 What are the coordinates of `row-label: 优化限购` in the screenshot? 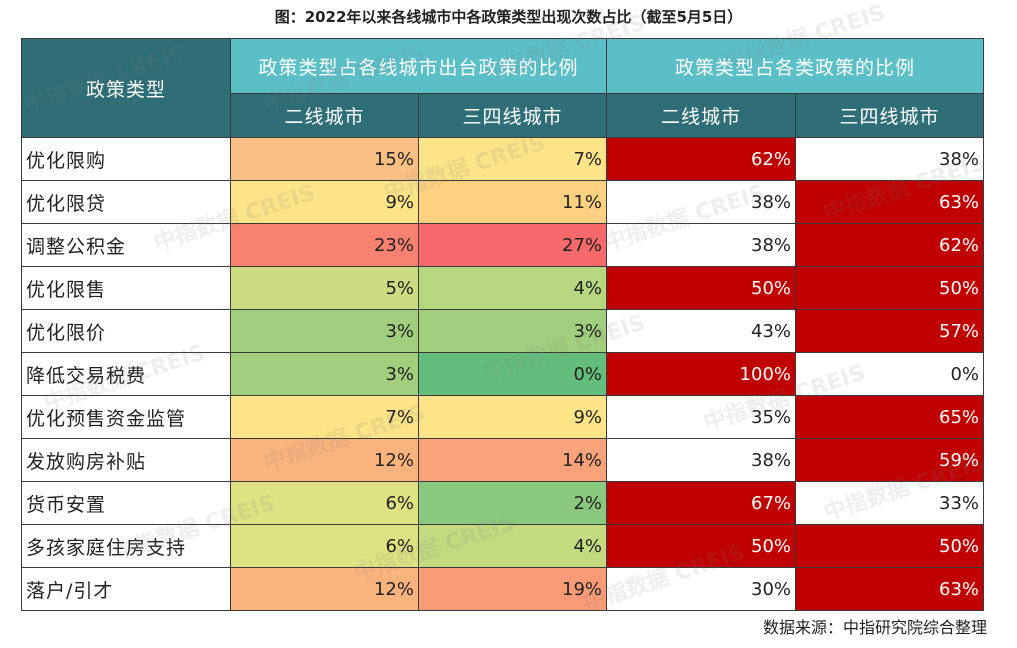 It's located at (126, 159).